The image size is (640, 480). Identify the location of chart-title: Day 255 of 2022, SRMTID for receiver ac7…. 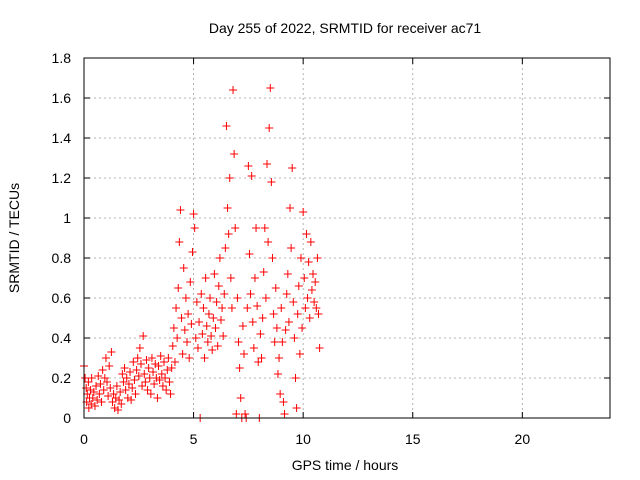
(345, 28).